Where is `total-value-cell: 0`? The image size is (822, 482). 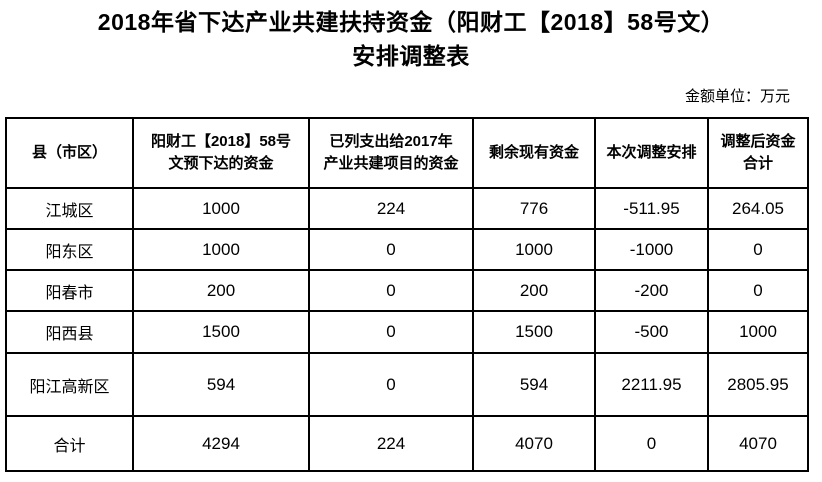
total-value-cell: 0 is located at coordinates (651, 443).